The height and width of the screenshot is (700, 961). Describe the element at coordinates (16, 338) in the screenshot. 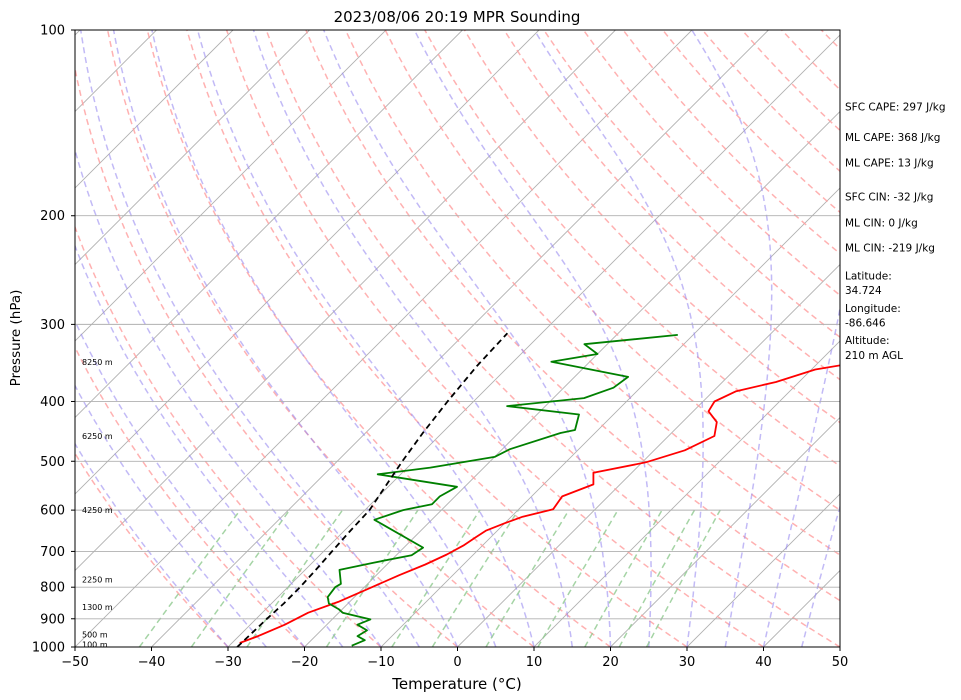

I see `y-axis-label: Pressure (hPa)` at that location.